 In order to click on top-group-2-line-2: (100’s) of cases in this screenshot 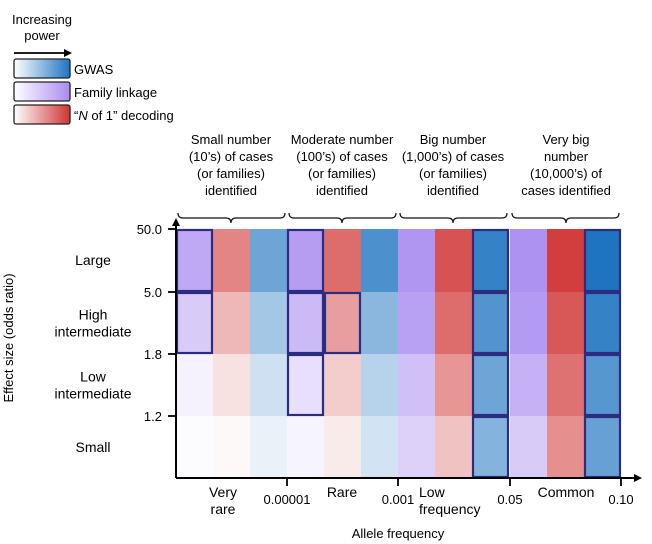, I will do `click(342, 156)`.